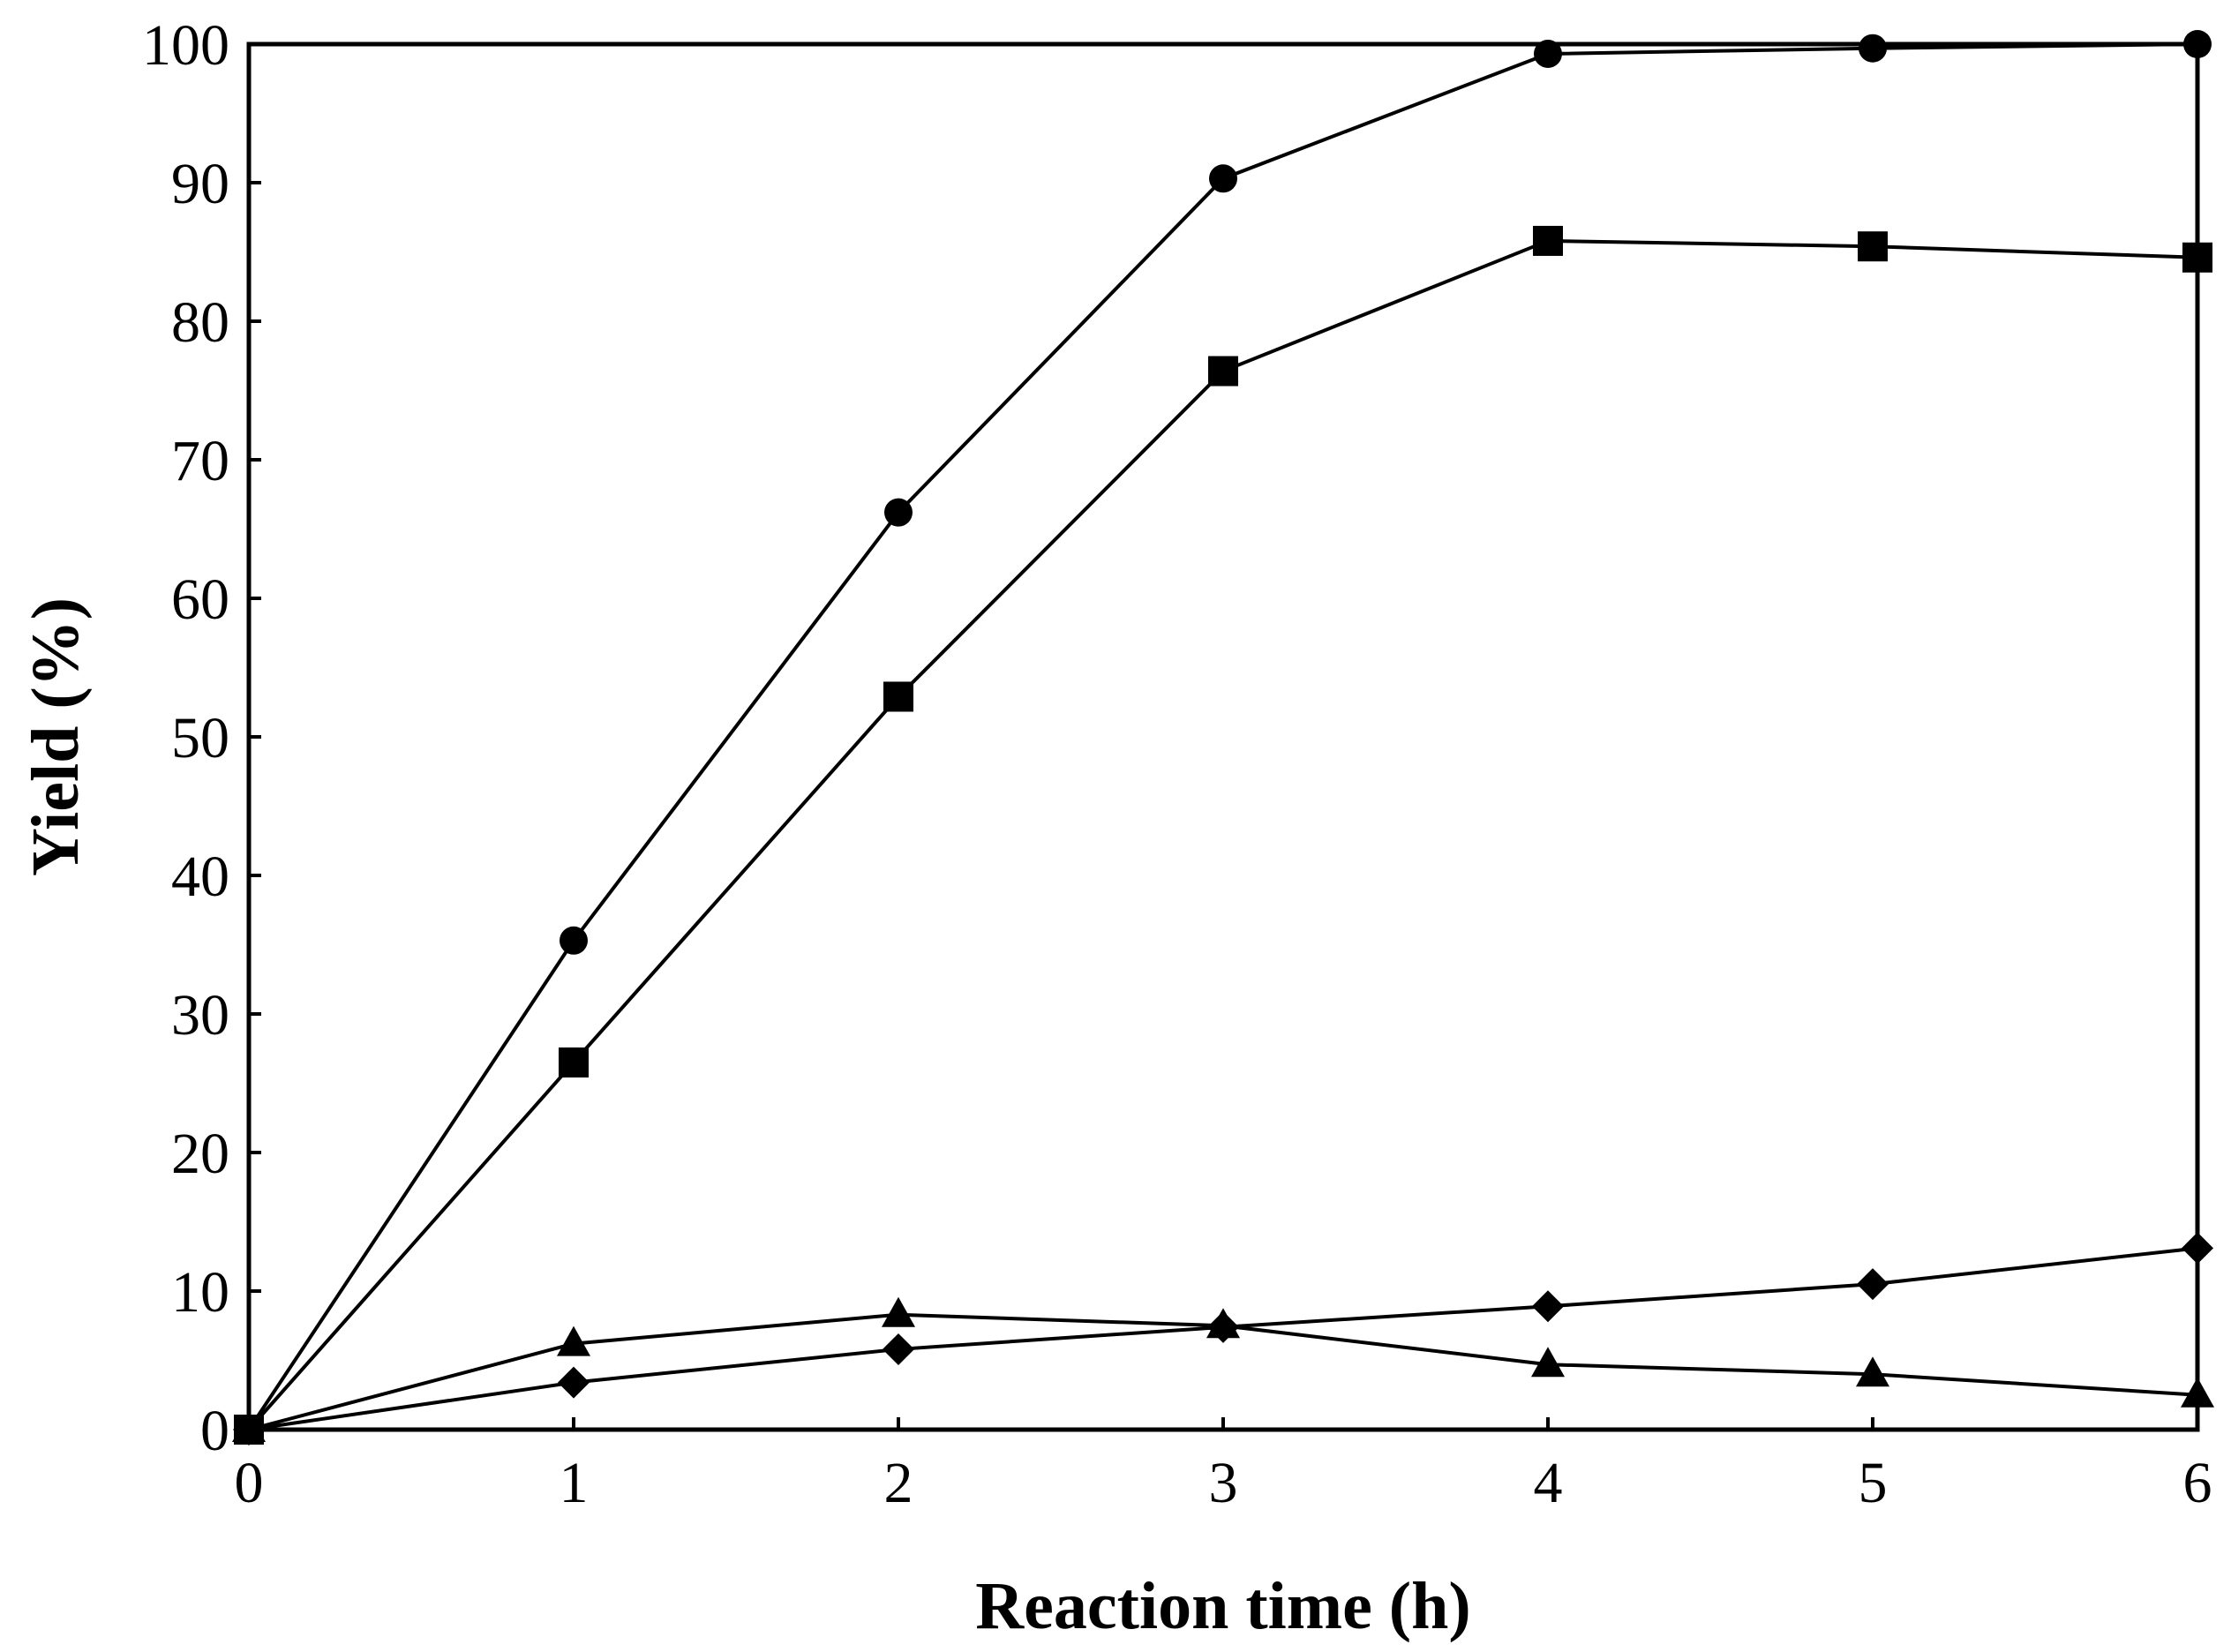  I want to click on y-tick-label-50: 50, so click(200, 738).